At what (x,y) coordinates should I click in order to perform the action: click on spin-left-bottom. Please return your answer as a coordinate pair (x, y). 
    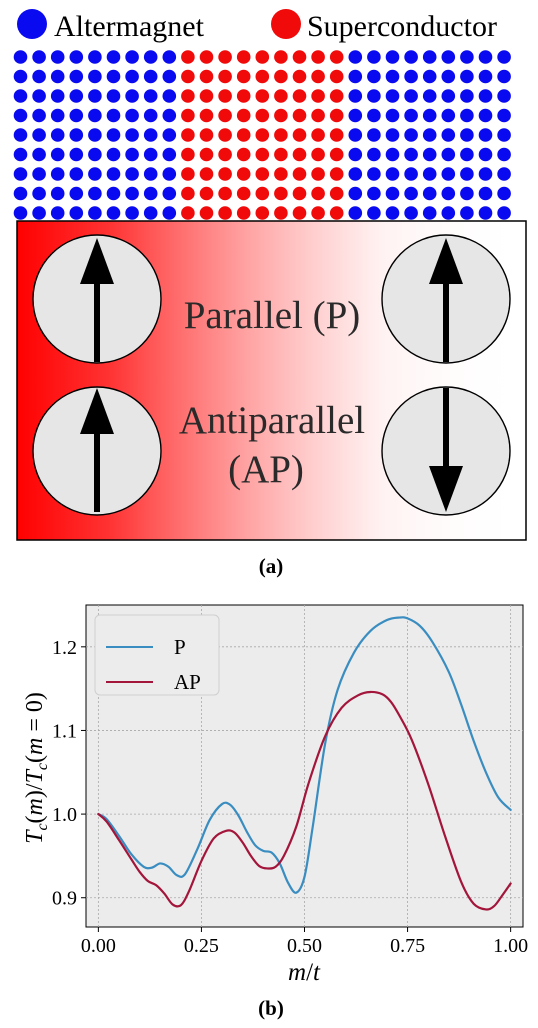
    Looking at the image, I should click on (97, 451).